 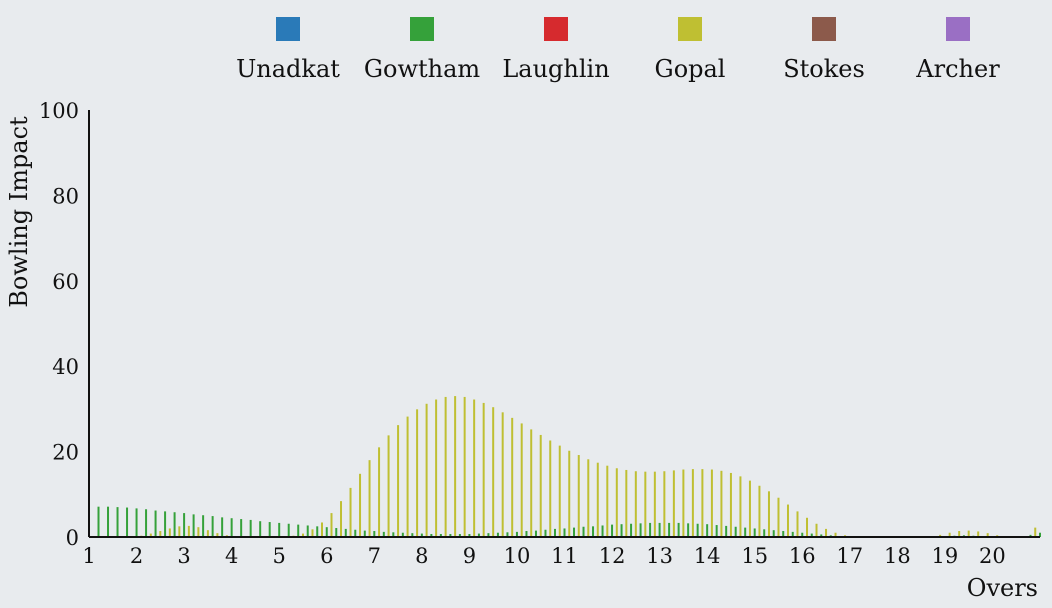 What do you see at coordinates (517, 556) in the screenshot?
I see `x-tick-label: 10` at bounding box center [517, 556].